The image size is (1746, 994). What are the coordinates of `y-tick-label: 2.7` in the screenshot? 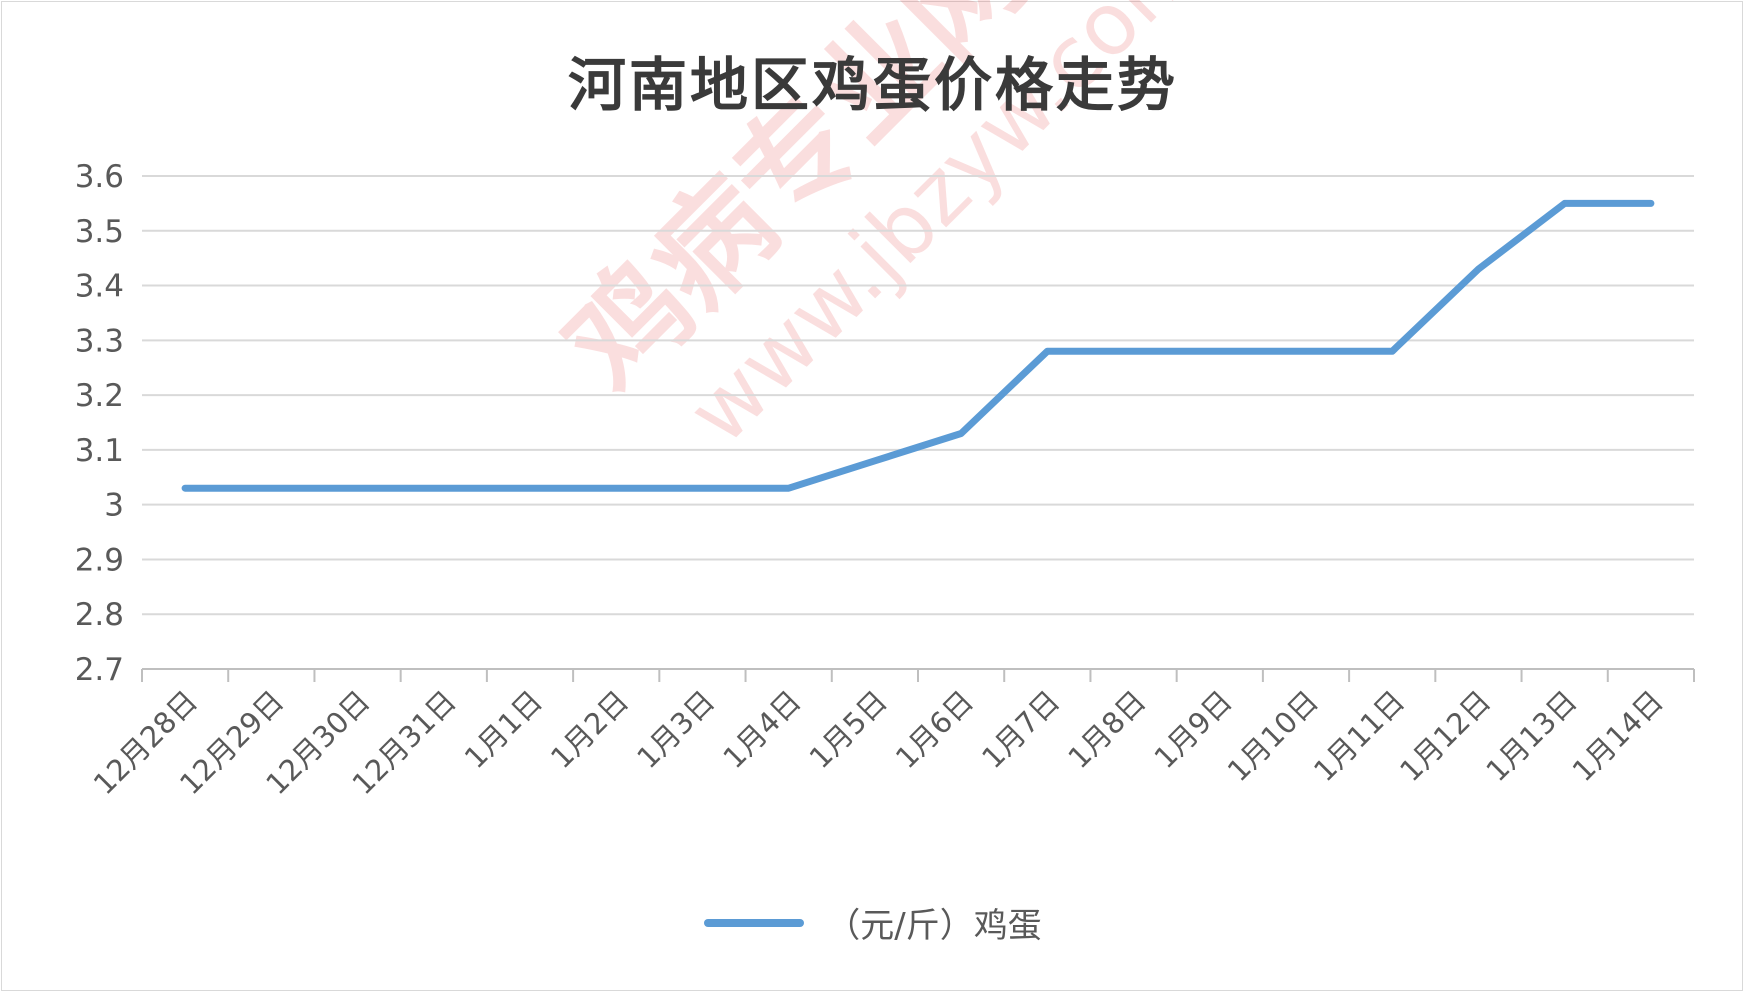 It's located at (99, 670).